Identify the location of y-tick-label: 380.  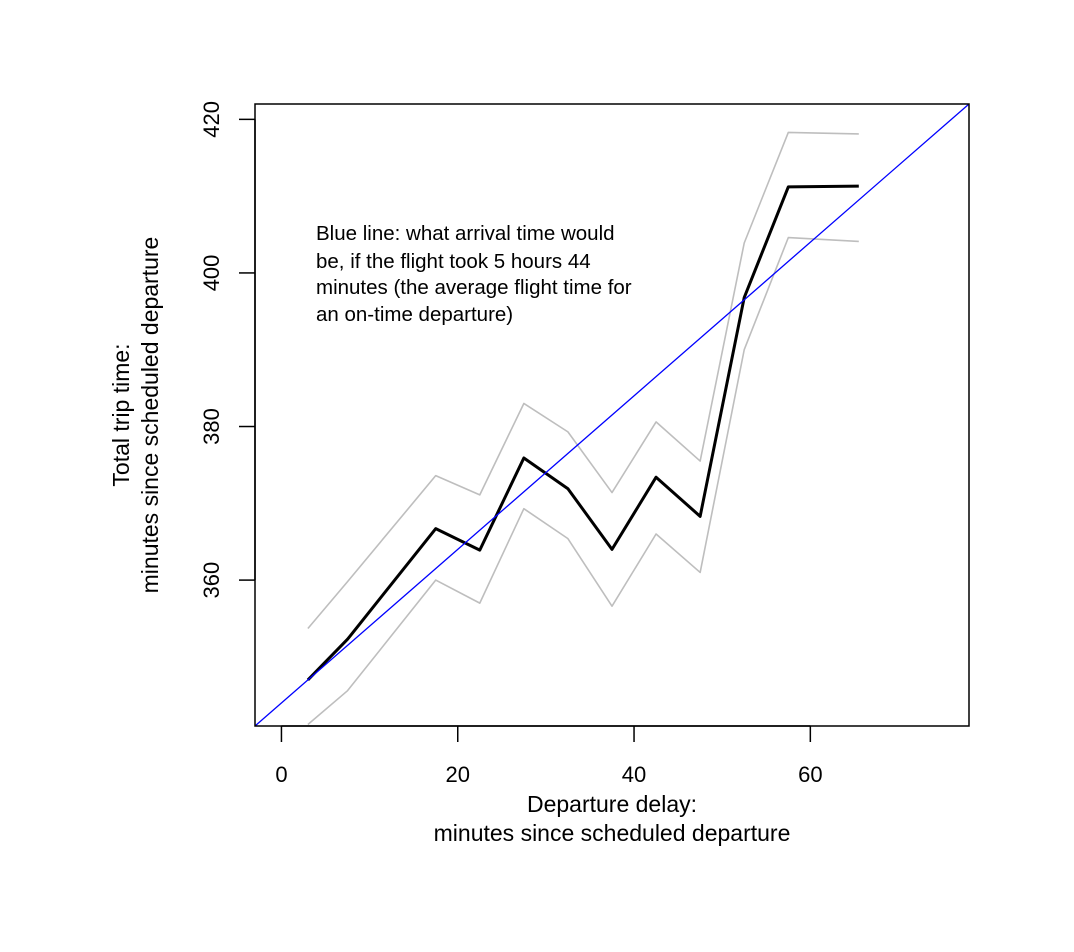
(211, 426).